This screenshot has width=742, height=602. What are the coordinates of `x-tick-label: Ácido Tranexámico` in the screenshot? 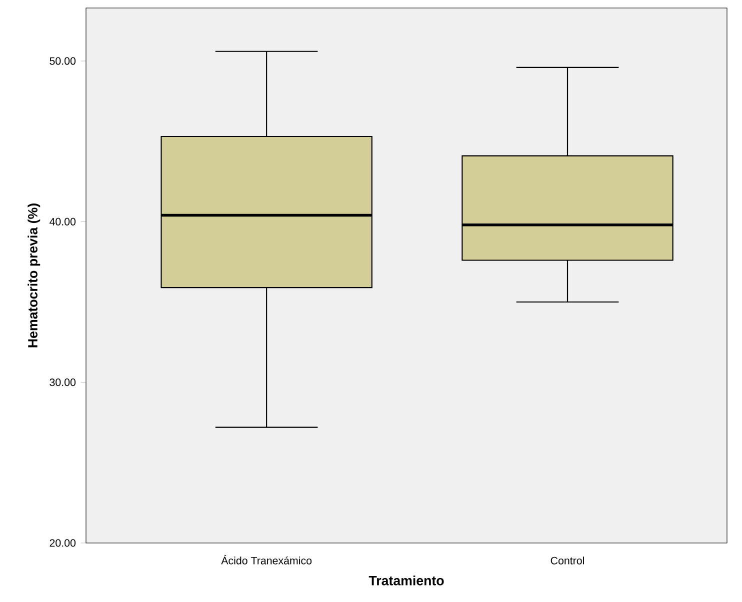 It's located at (266, 559).